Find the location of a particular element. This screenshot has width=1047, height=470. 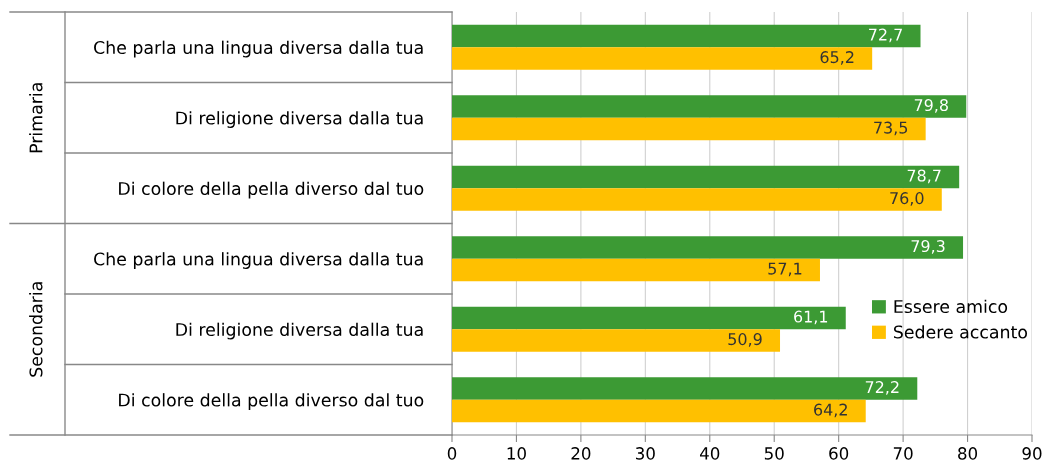

text: Primaria is located at coordinates (36, 118).